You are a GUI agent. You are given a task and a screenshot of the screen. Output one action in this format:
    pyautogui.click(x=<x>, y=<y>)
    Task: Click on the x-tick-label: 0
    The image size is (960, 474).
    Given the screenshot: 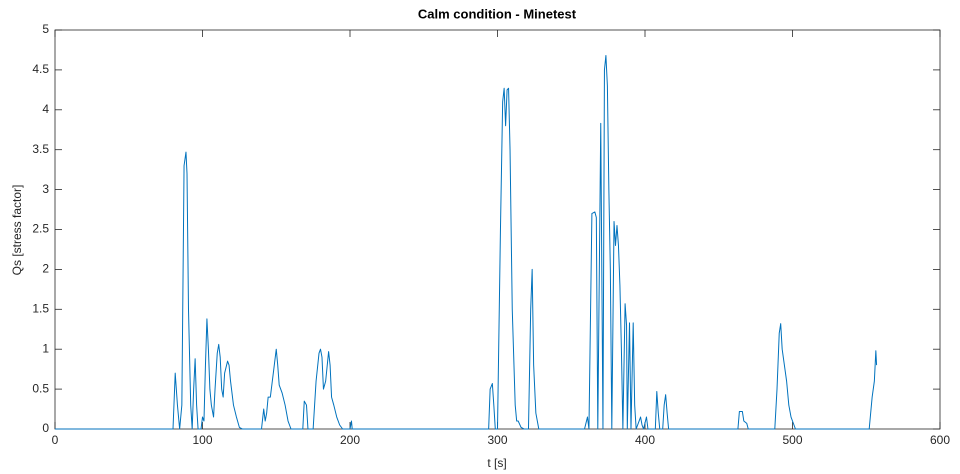 What is the action you would take?
    pyautogui.click(x=55, y=440)
    